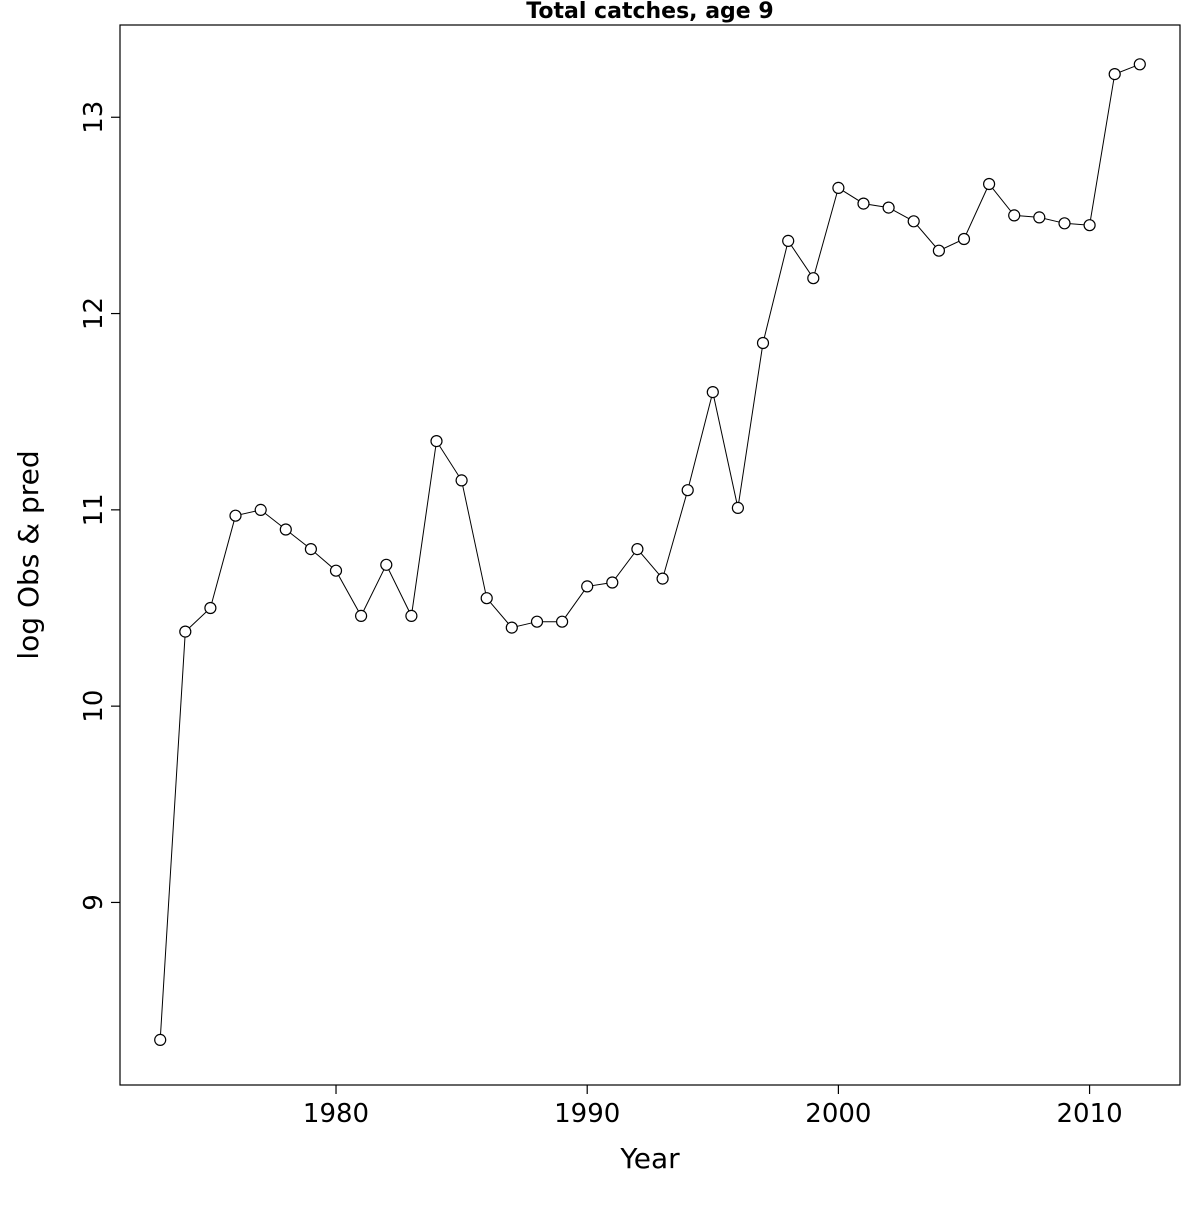 The width and height of the screenshot is (1200, 1205). What do you see at coordinates (94, 117) in the screenshot?
I see `y-tick-label: 13` at bounding box center [94, 117].